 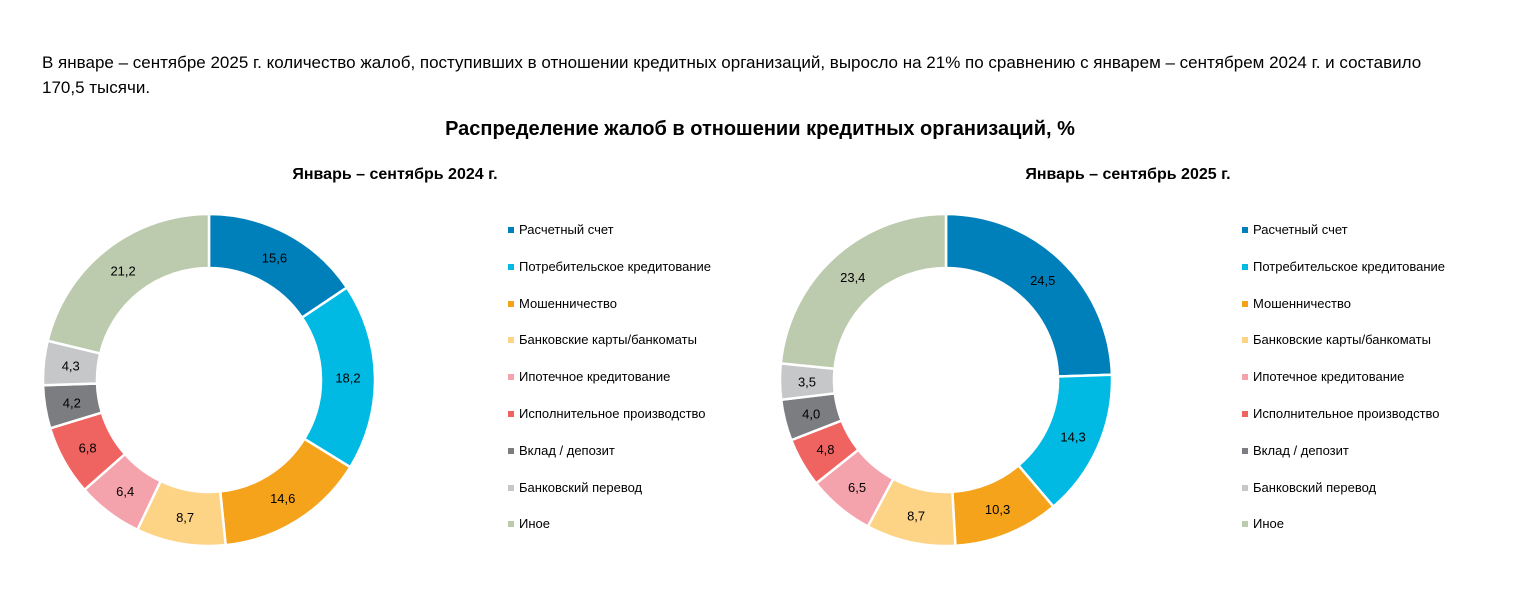 What do you see at coordinates (857, 487) in the screenshot?
I see `data-label: 6,5` at bounding box center [857, 487].